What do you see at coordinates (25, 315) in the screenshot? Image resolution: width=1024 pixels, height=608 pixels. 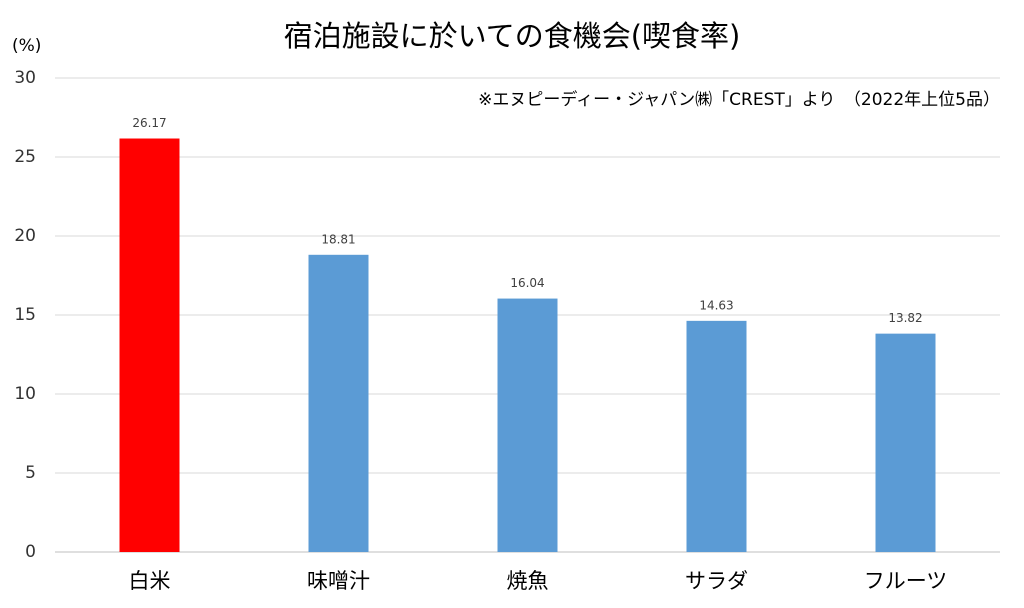 I see `y-tick-label: 15` at bounding box center [25, 315].